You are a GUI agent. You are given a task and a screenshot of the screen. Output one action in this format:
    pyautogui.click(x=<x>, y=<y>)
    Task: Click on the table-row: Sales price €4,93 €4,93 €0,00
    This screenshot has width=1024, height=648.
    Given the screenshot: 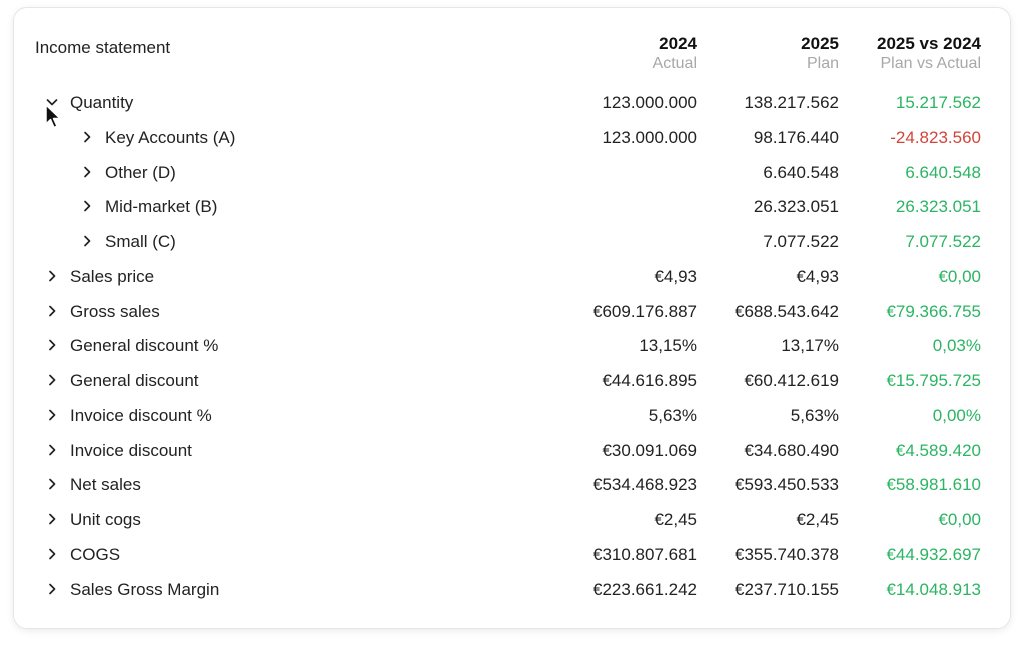 What is the action you would take?
    pyautogui.click(x=512, y=276)
    